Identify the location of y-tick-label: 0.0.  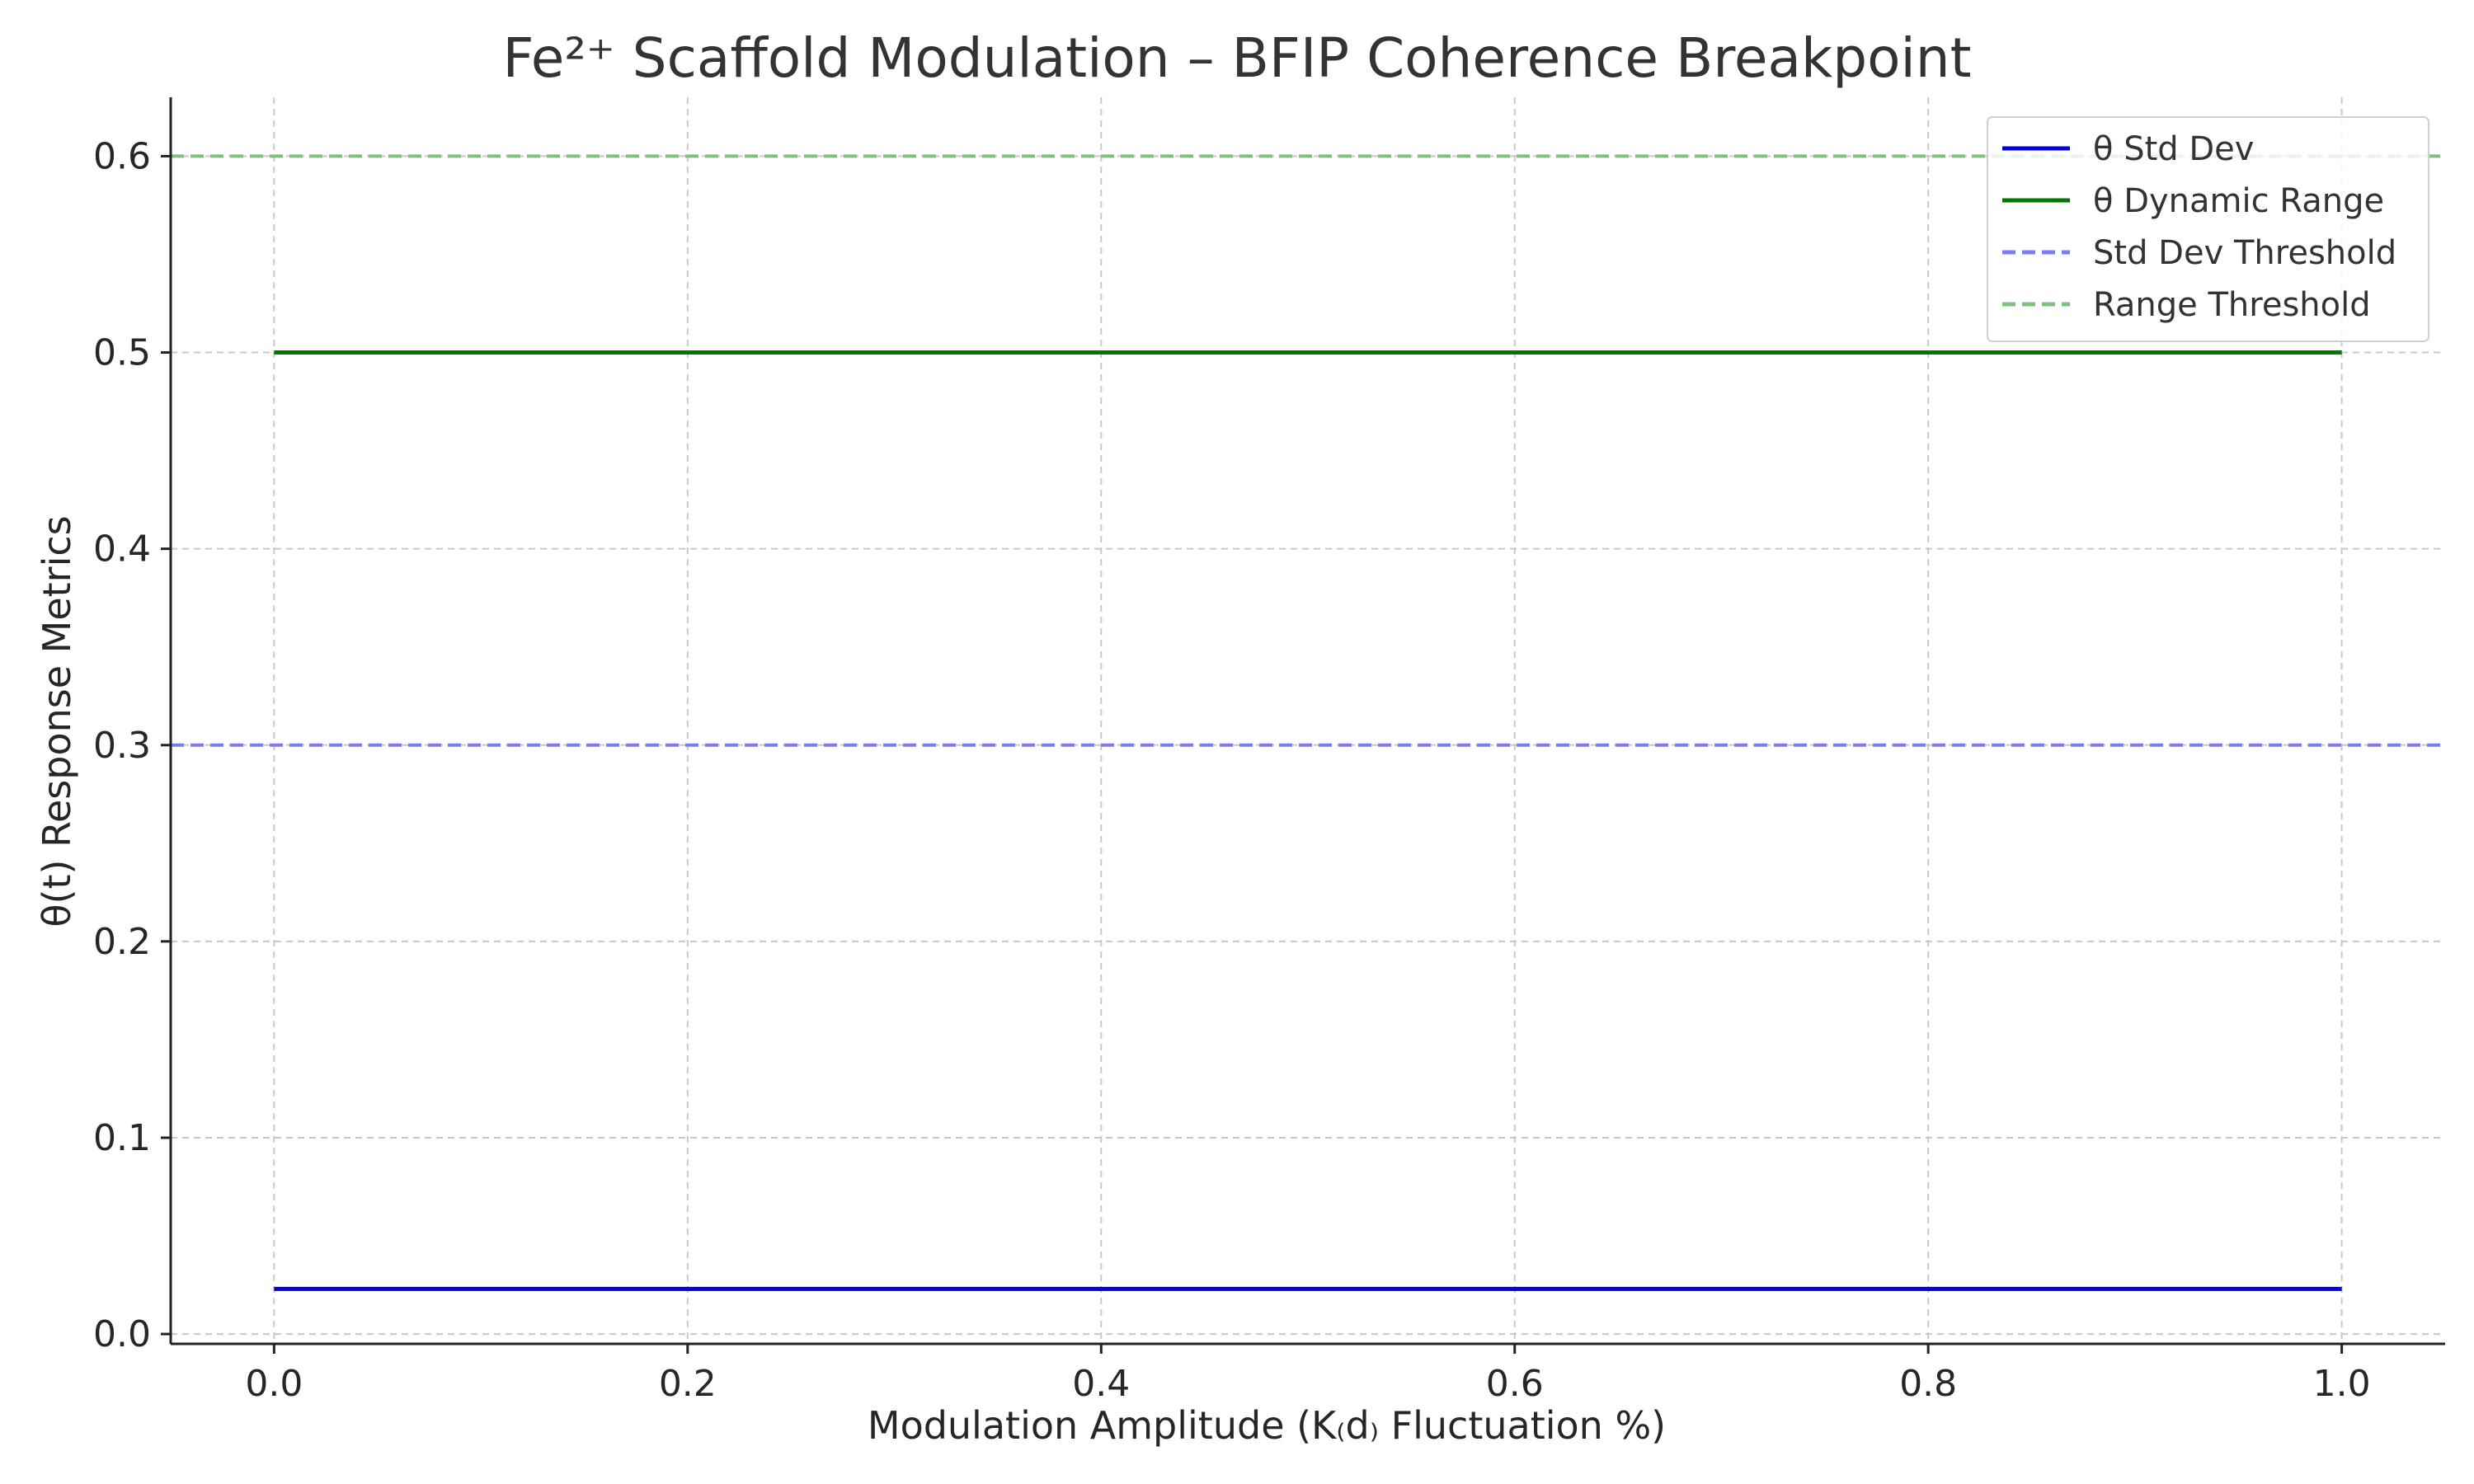
(122, 1334).